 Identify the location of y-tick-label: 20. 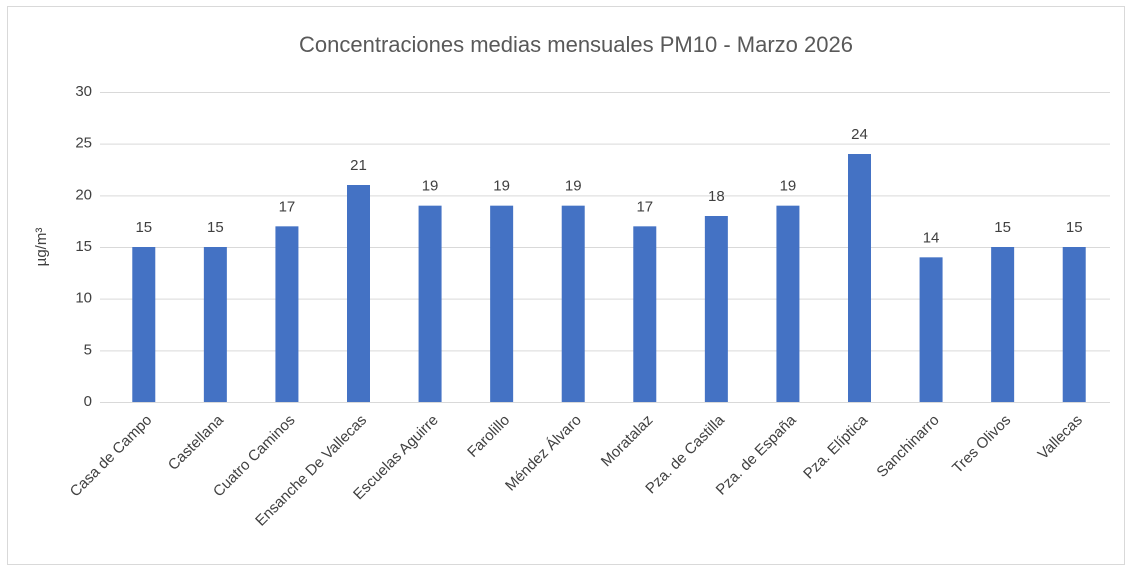
(83, 194).